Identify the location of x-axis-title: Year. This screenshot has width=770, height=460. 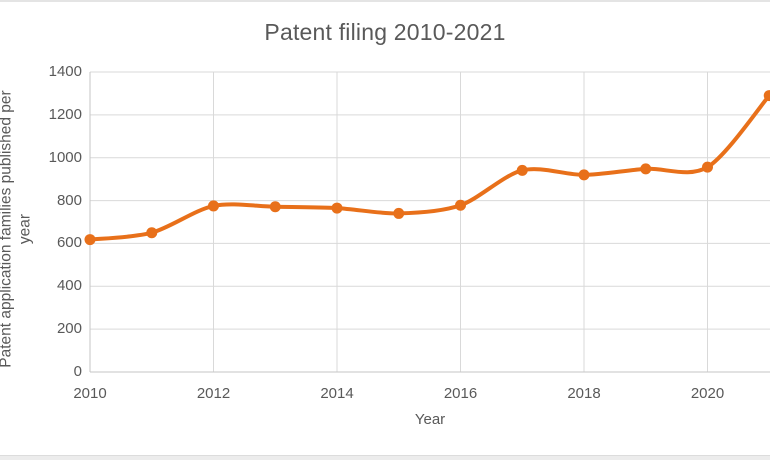
(430, 419).